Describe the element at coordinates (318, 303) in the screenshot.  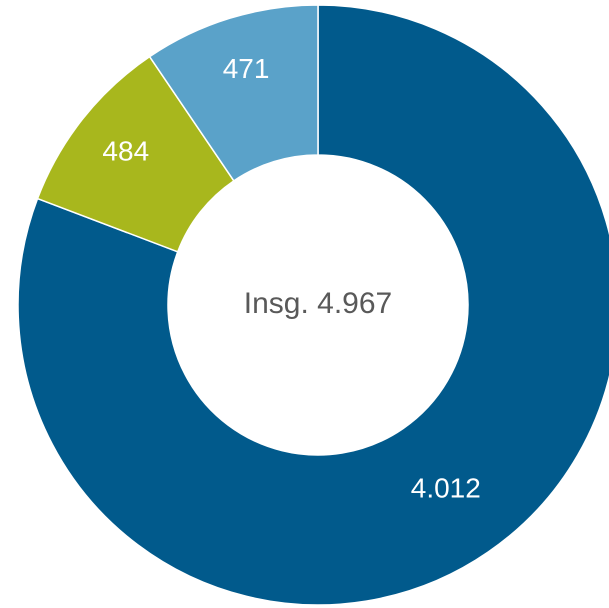
I see `center-label: Insg. 4.967` at that location.